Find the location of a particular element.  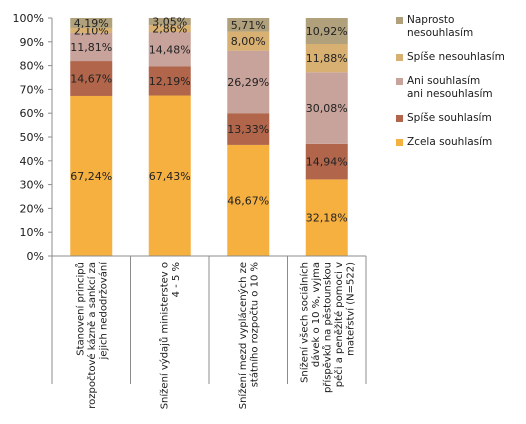

x-category-label-line: Snížení mezd vyplácených ze is located at coordinates (243, 335).